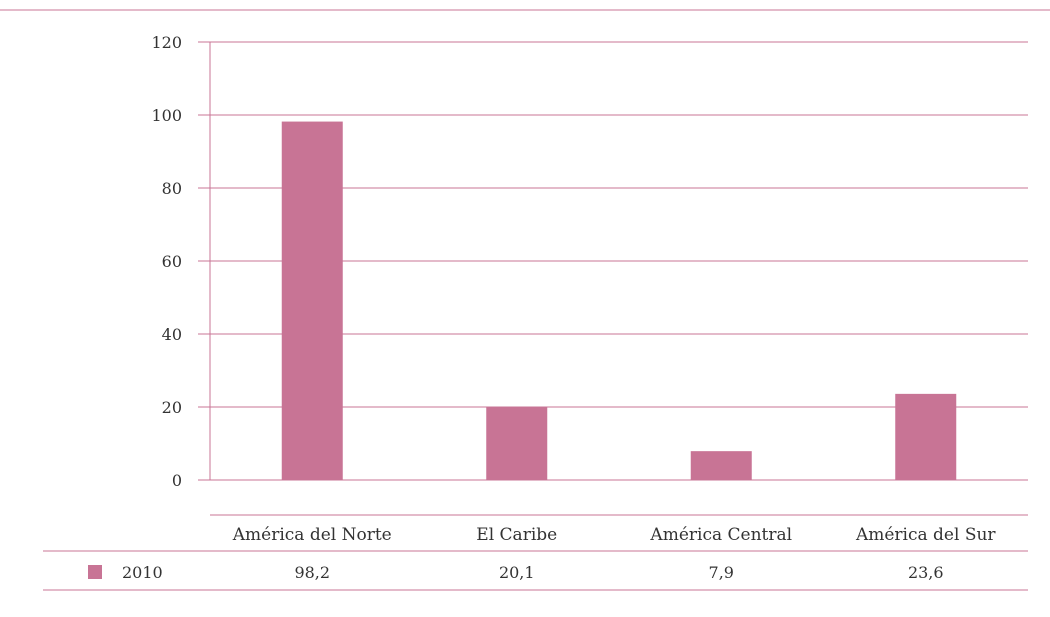 Image resolution: width=1050 pixels, height=617 pixels. Describe the element at coordinates (95, 572) in the screenshot. I see `legend-swatch` at that location.